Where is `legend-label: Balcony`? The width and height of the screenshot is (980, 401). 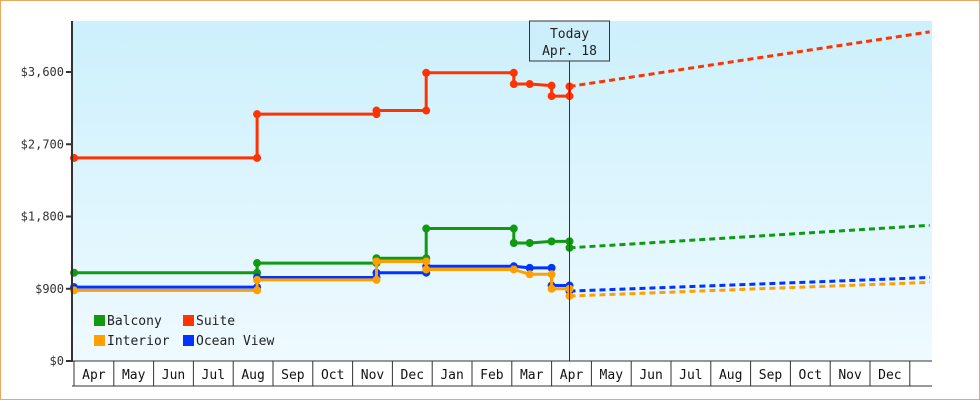 legend-label: Balcony is located at coordinates (134, 321).